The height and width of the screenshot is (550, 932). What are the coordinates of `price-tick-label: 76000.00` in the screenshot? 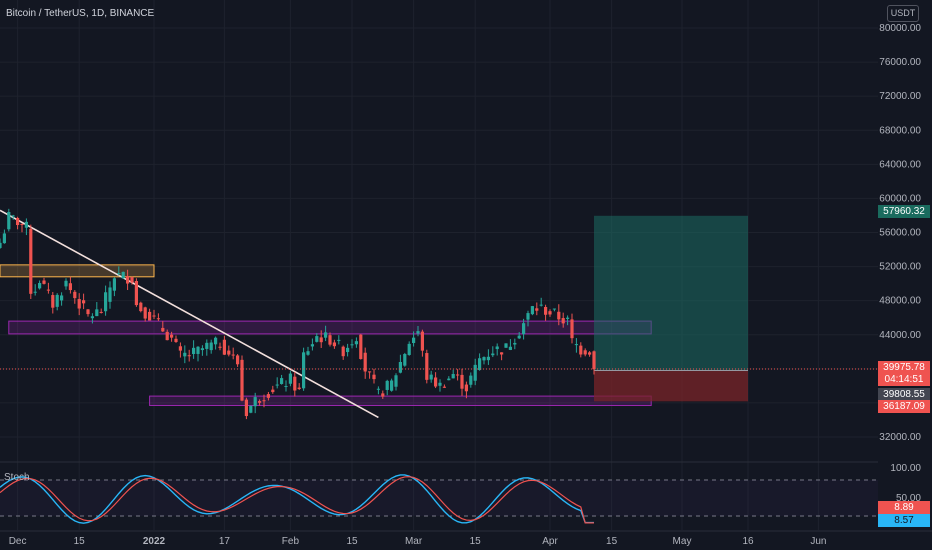 It's located at (900, 62).